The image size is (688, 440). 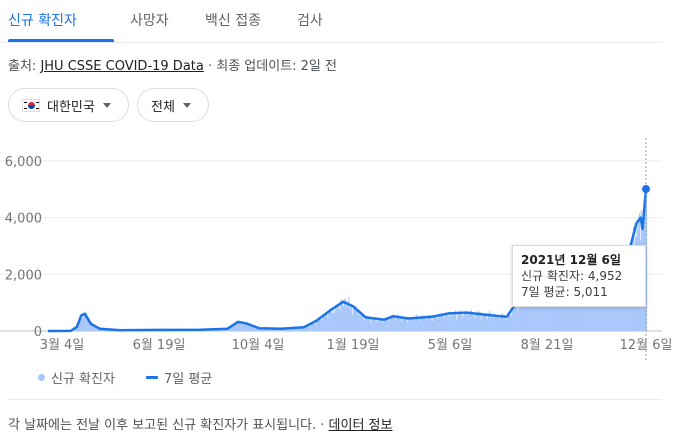 I want to click on tab-deaths: 사망자, so click(x=149, y=21).